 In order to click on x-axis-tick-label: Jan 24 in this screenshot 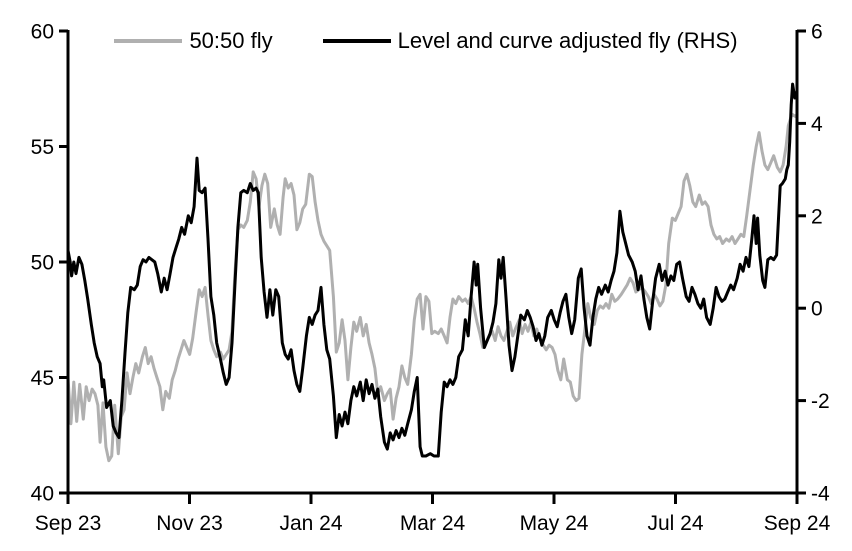, I will do `click(310, 523)`.